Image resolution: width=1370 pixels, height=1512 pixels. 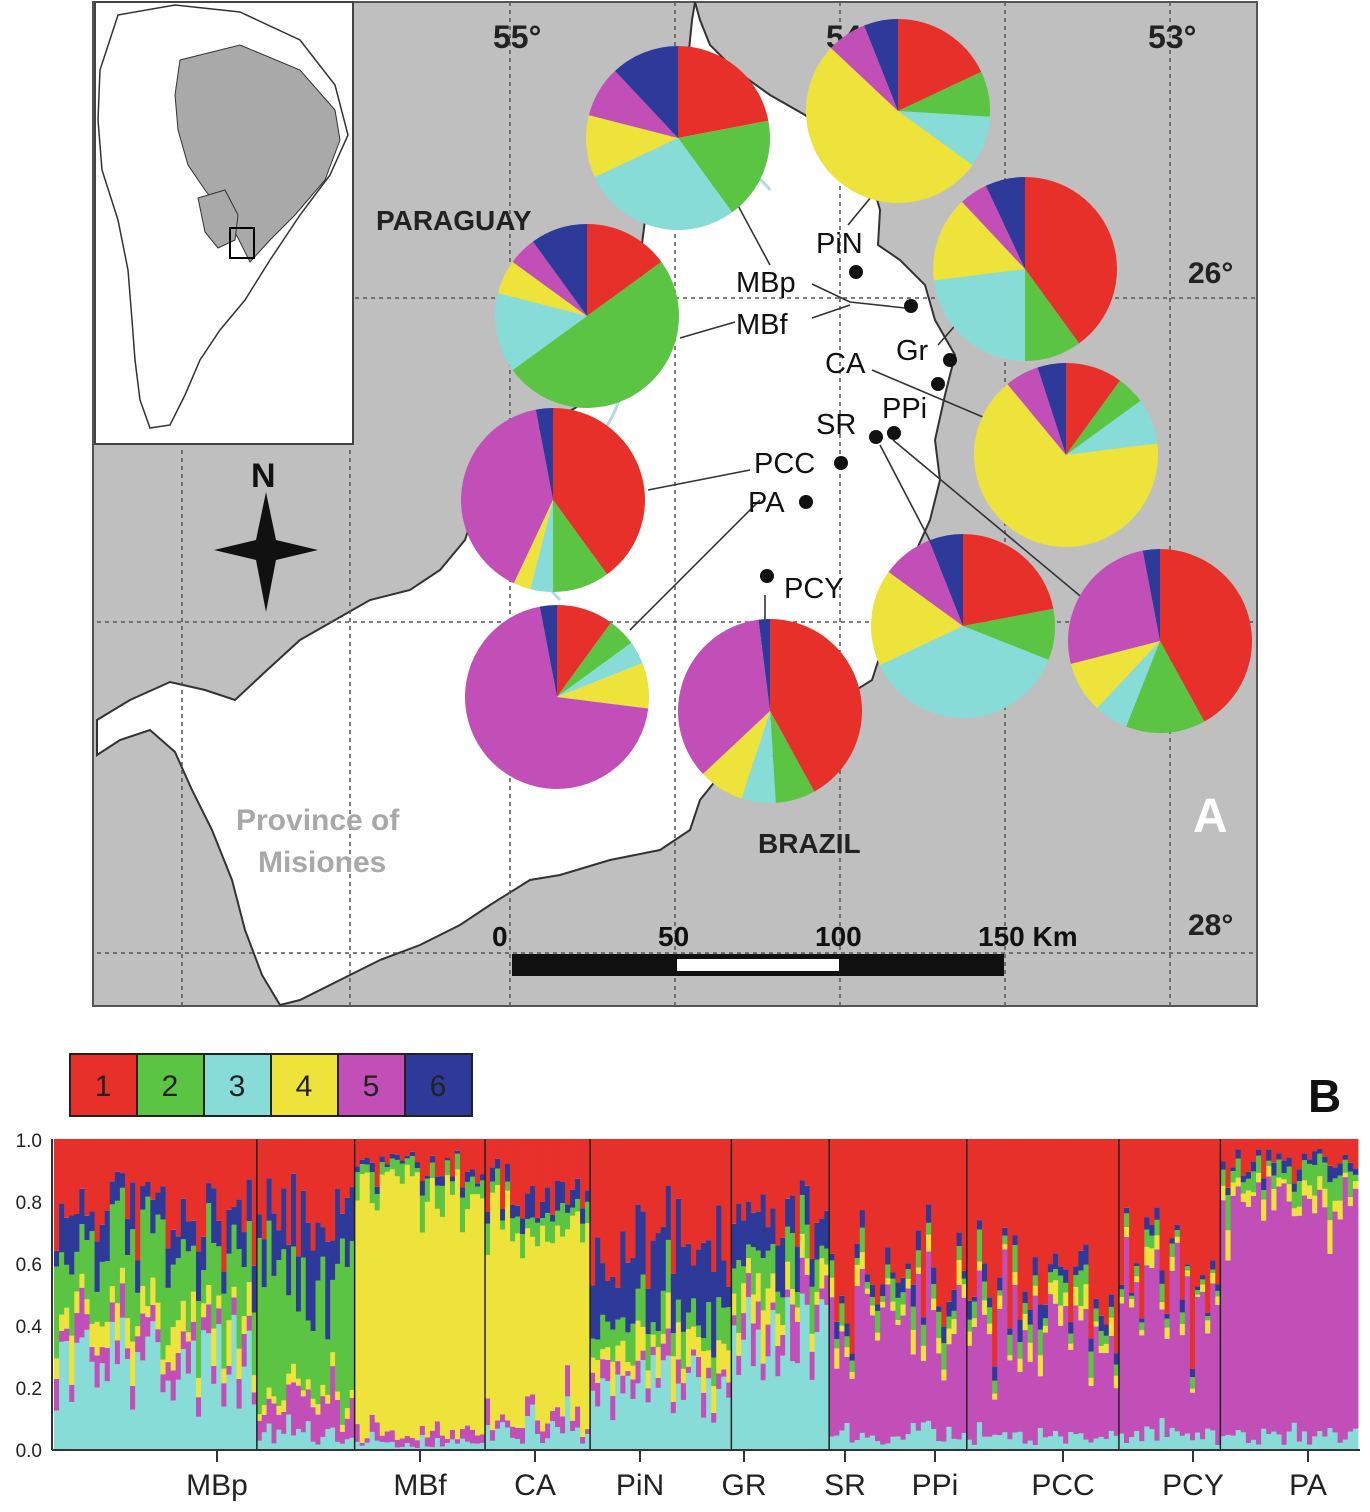 What do you see at coordinates (1043, 1294) in the screenshot?
I see `population-block-pcc` at bounding box center [1043, 1294].